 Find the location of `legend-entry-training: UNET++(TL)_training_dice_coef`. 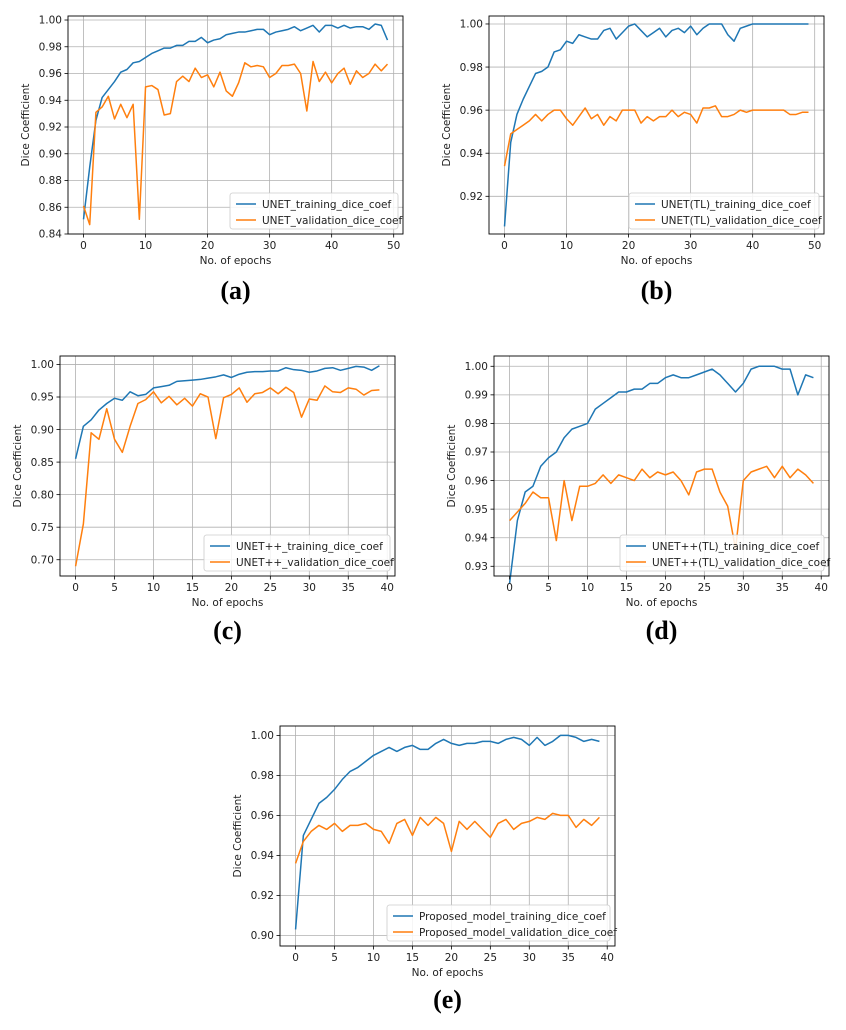

legend-entry-training: UNET++(TL)_training_dice_coef is located at coordinates (736, 547).